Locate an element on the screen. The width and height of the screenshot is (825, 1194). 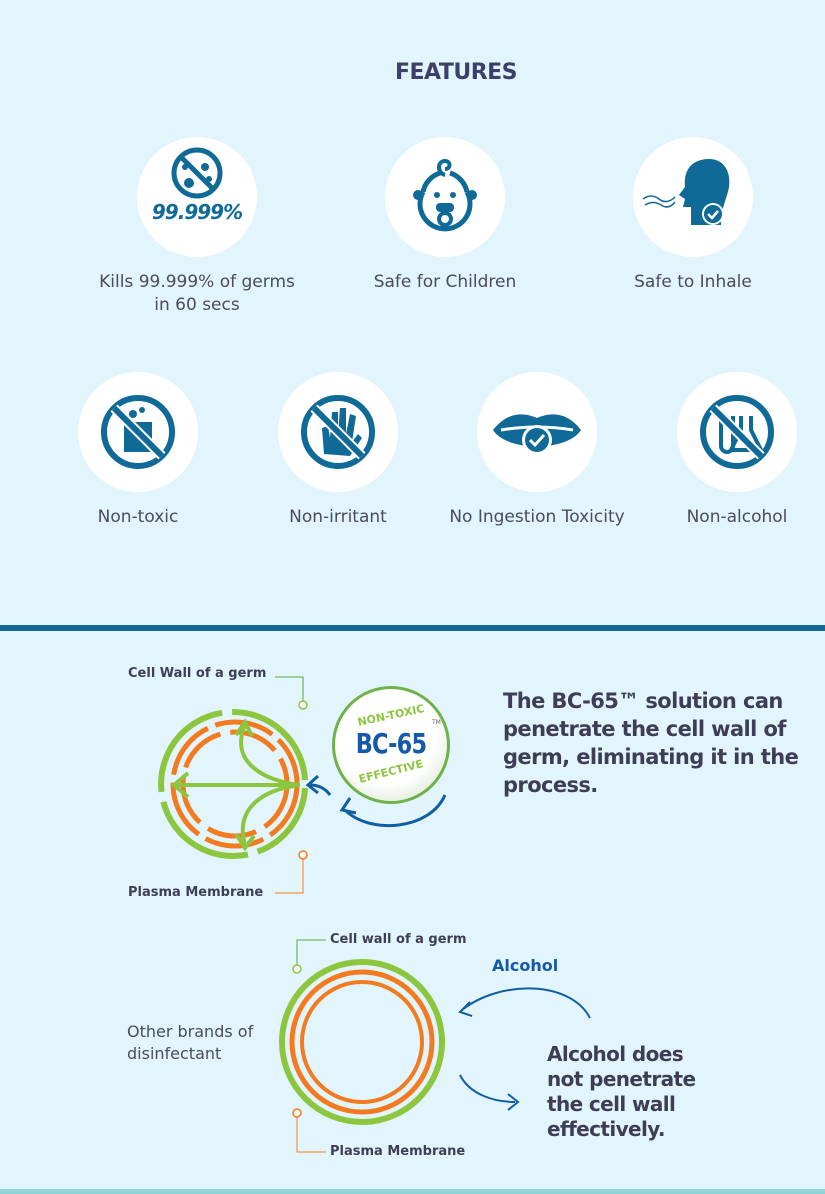
feature-non-irritant: Non-irritant is located at coordinates (338, 450).